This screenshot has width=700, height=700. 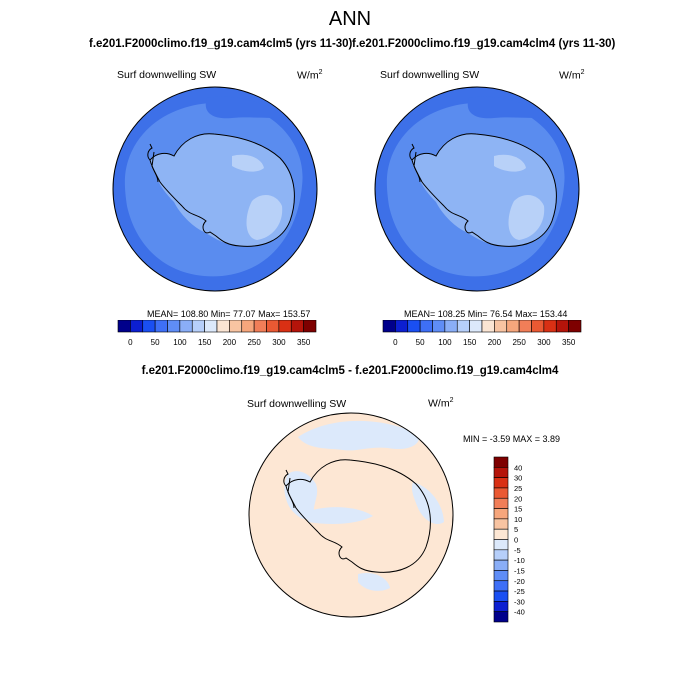 I want to click on map-diff-neg-north, so click(x=358, y=435).